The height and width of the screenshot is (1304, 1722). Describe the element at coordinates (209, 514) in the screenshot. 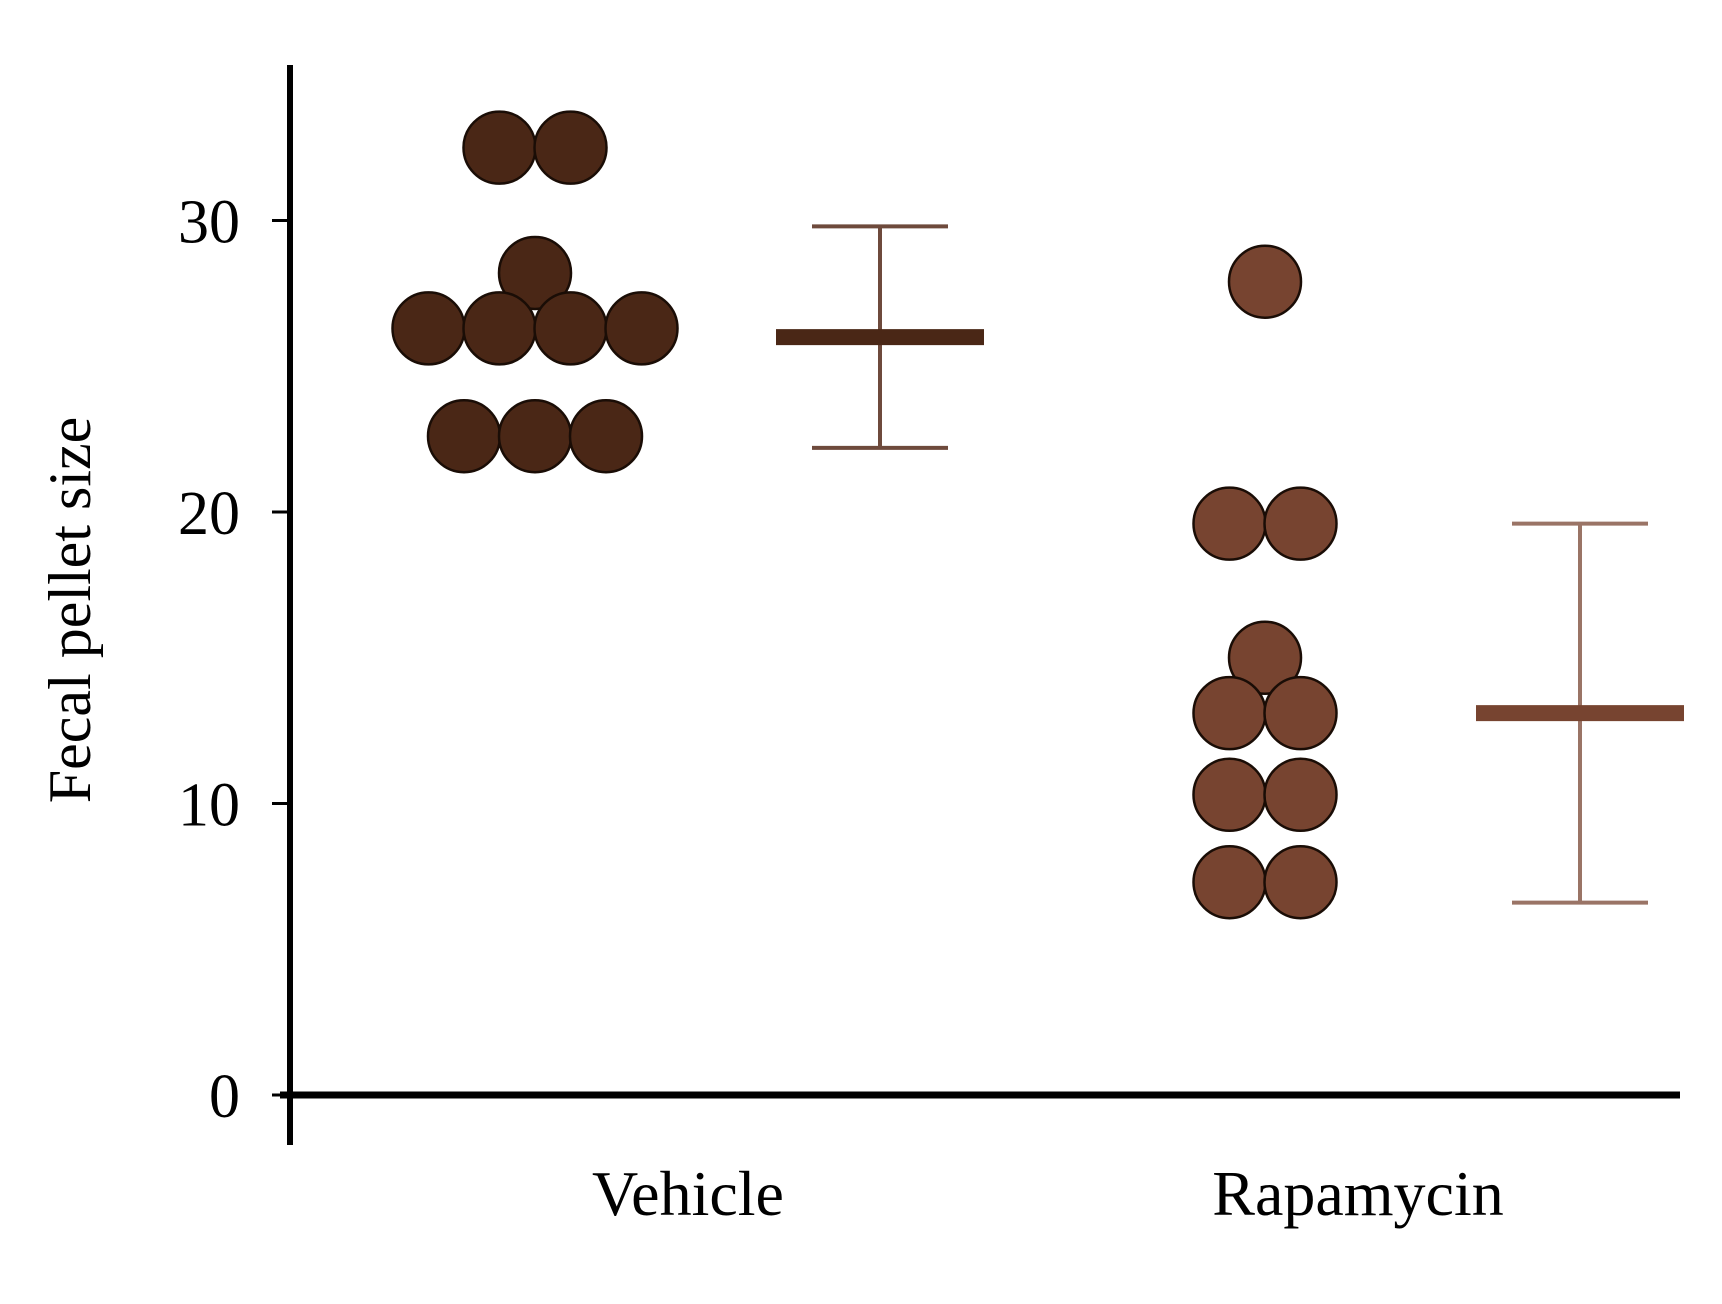

I see `y-tick-label: 20` at that location.